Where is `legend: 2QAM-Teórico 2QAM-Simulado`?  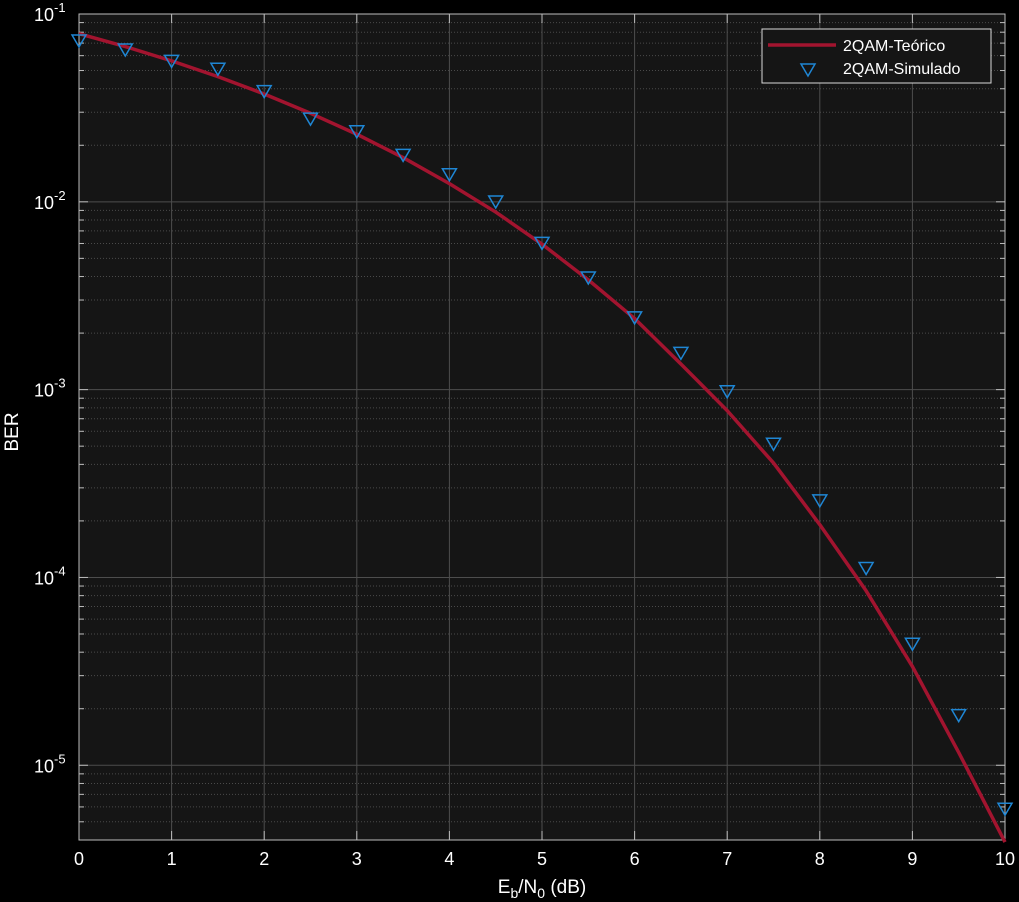
legend: 2QAM-Teórico 2QAM-Simulado is located at coordinates (876, 56).